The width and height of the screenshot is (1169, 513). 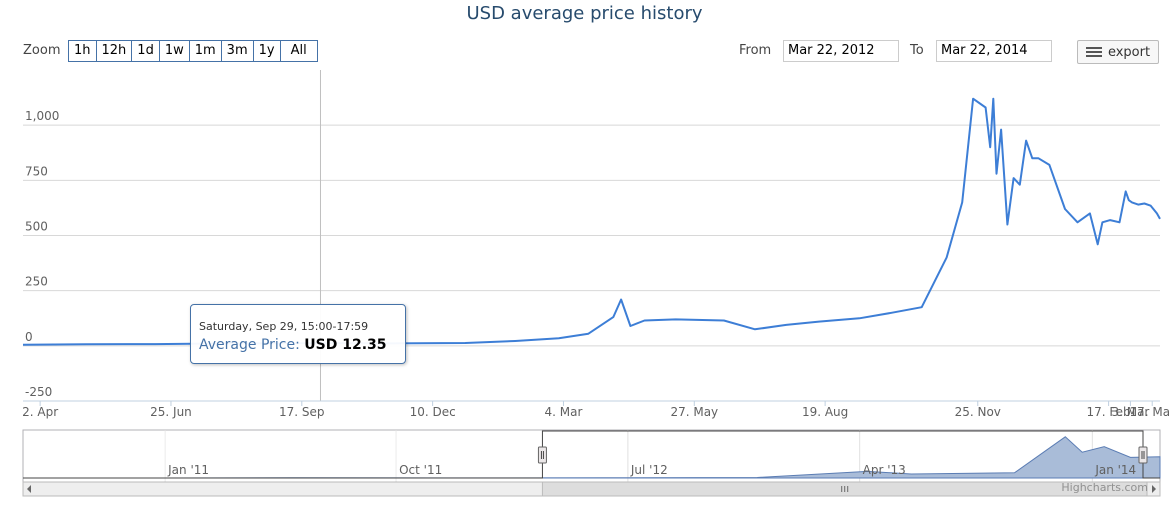 I want to click on x-tick-label: 17. Sep, so click(x=302, y=412).